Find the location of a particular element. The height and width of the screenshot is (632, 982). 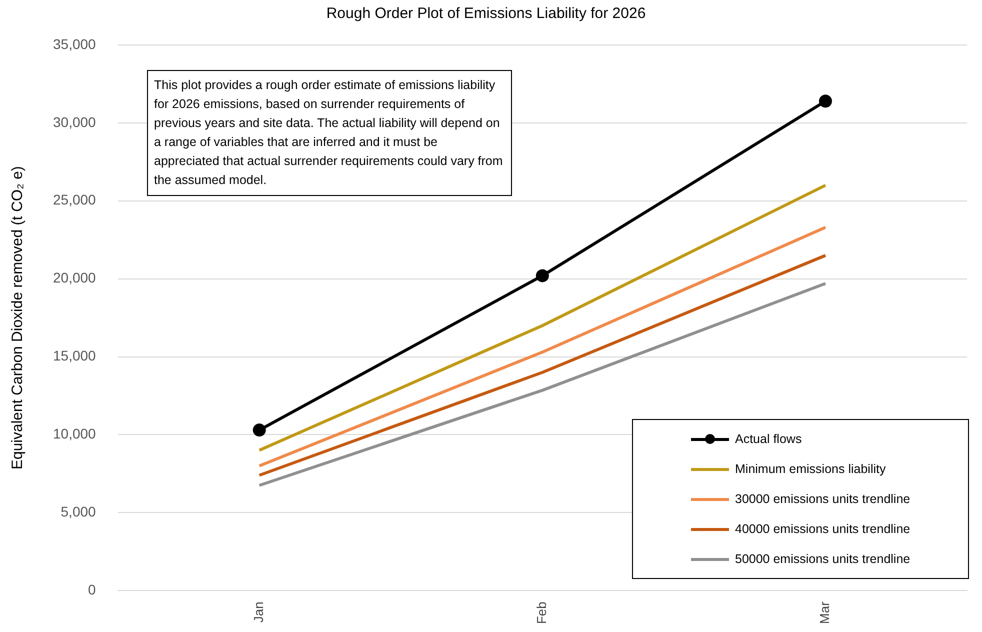

y-tick-label: 35,000 is located at coordinates (74, 44).